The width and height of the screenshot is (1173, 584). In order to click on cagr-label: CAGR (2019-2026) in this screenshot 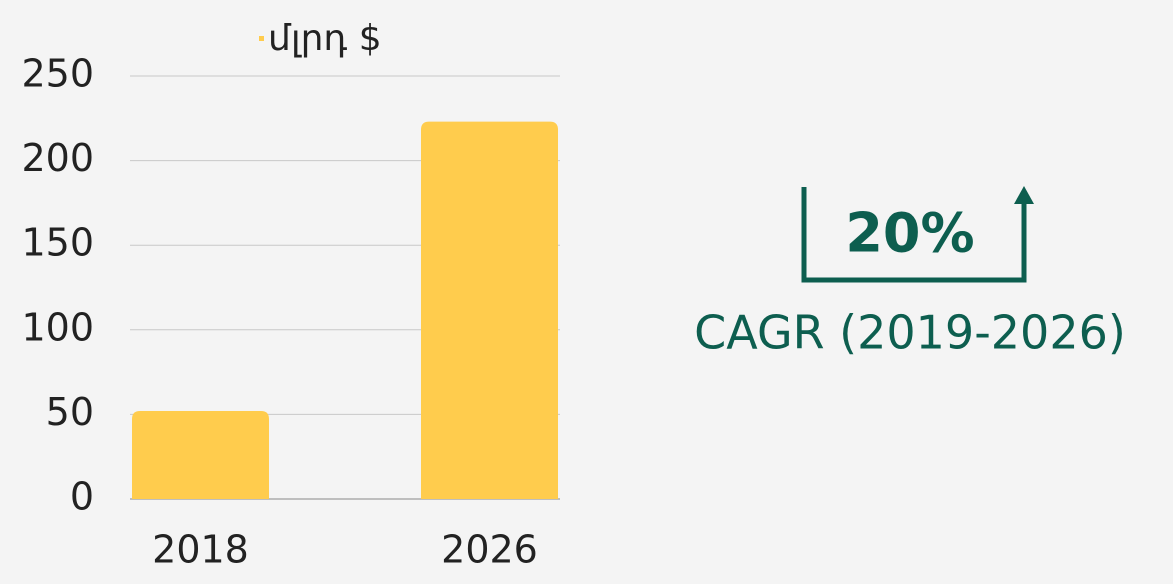, I will do `click(910, 333)`.